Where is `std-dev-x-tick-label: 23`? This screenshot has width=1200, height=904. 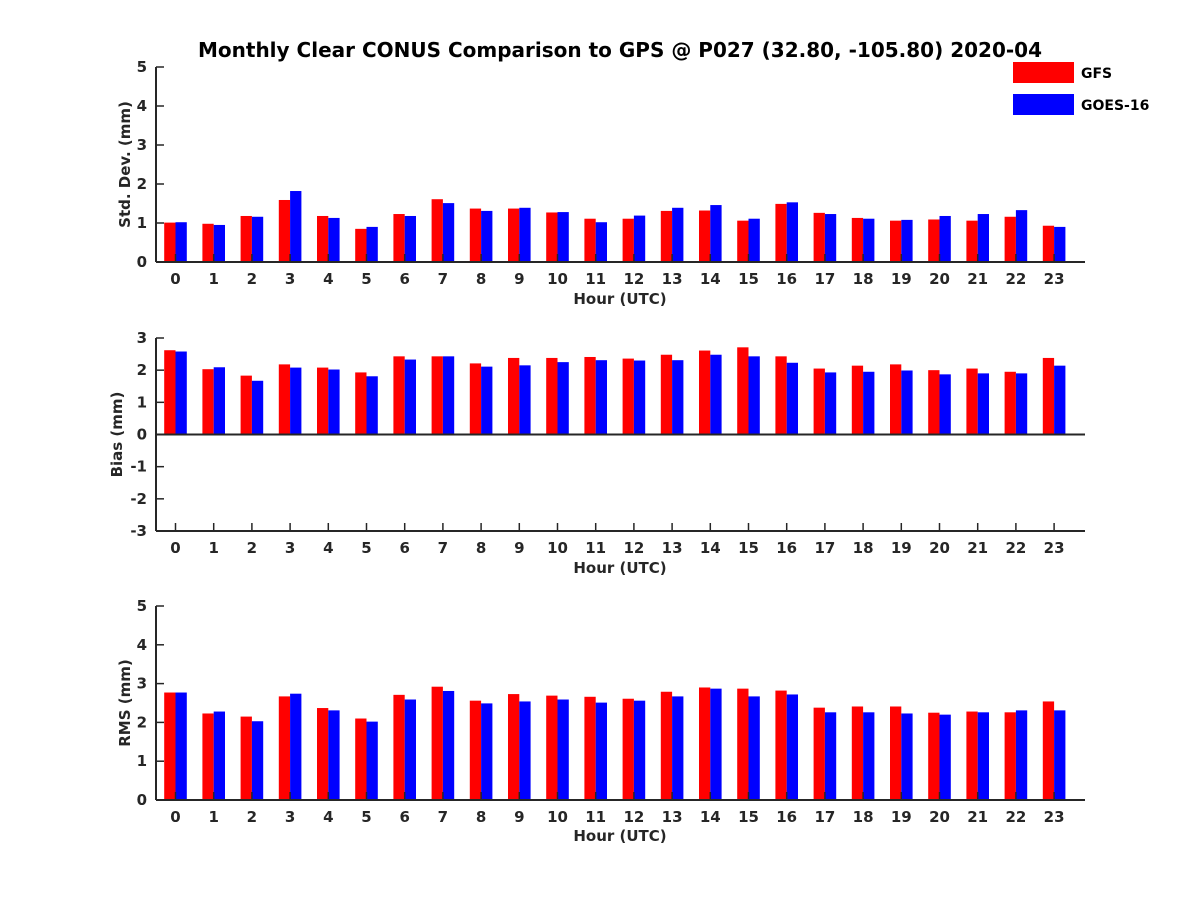 std-dev-x-tick-label: 23 is located at coordinates (1054, 279).